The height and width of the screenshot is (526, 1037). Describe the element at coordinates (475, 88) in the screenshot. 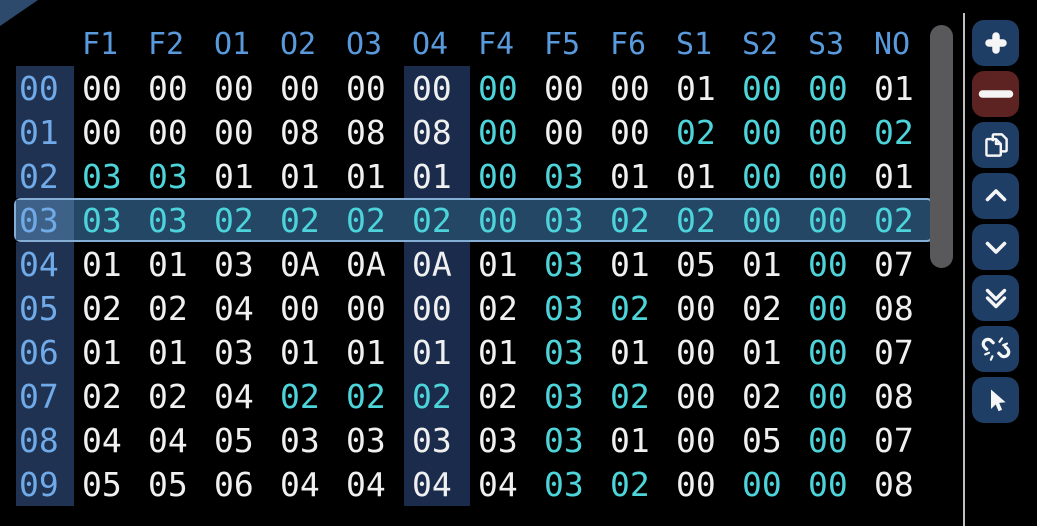

I see `table-row-00: 00 00 00 00 00 00 00 00 00 00 01 00 00 01` at that location.